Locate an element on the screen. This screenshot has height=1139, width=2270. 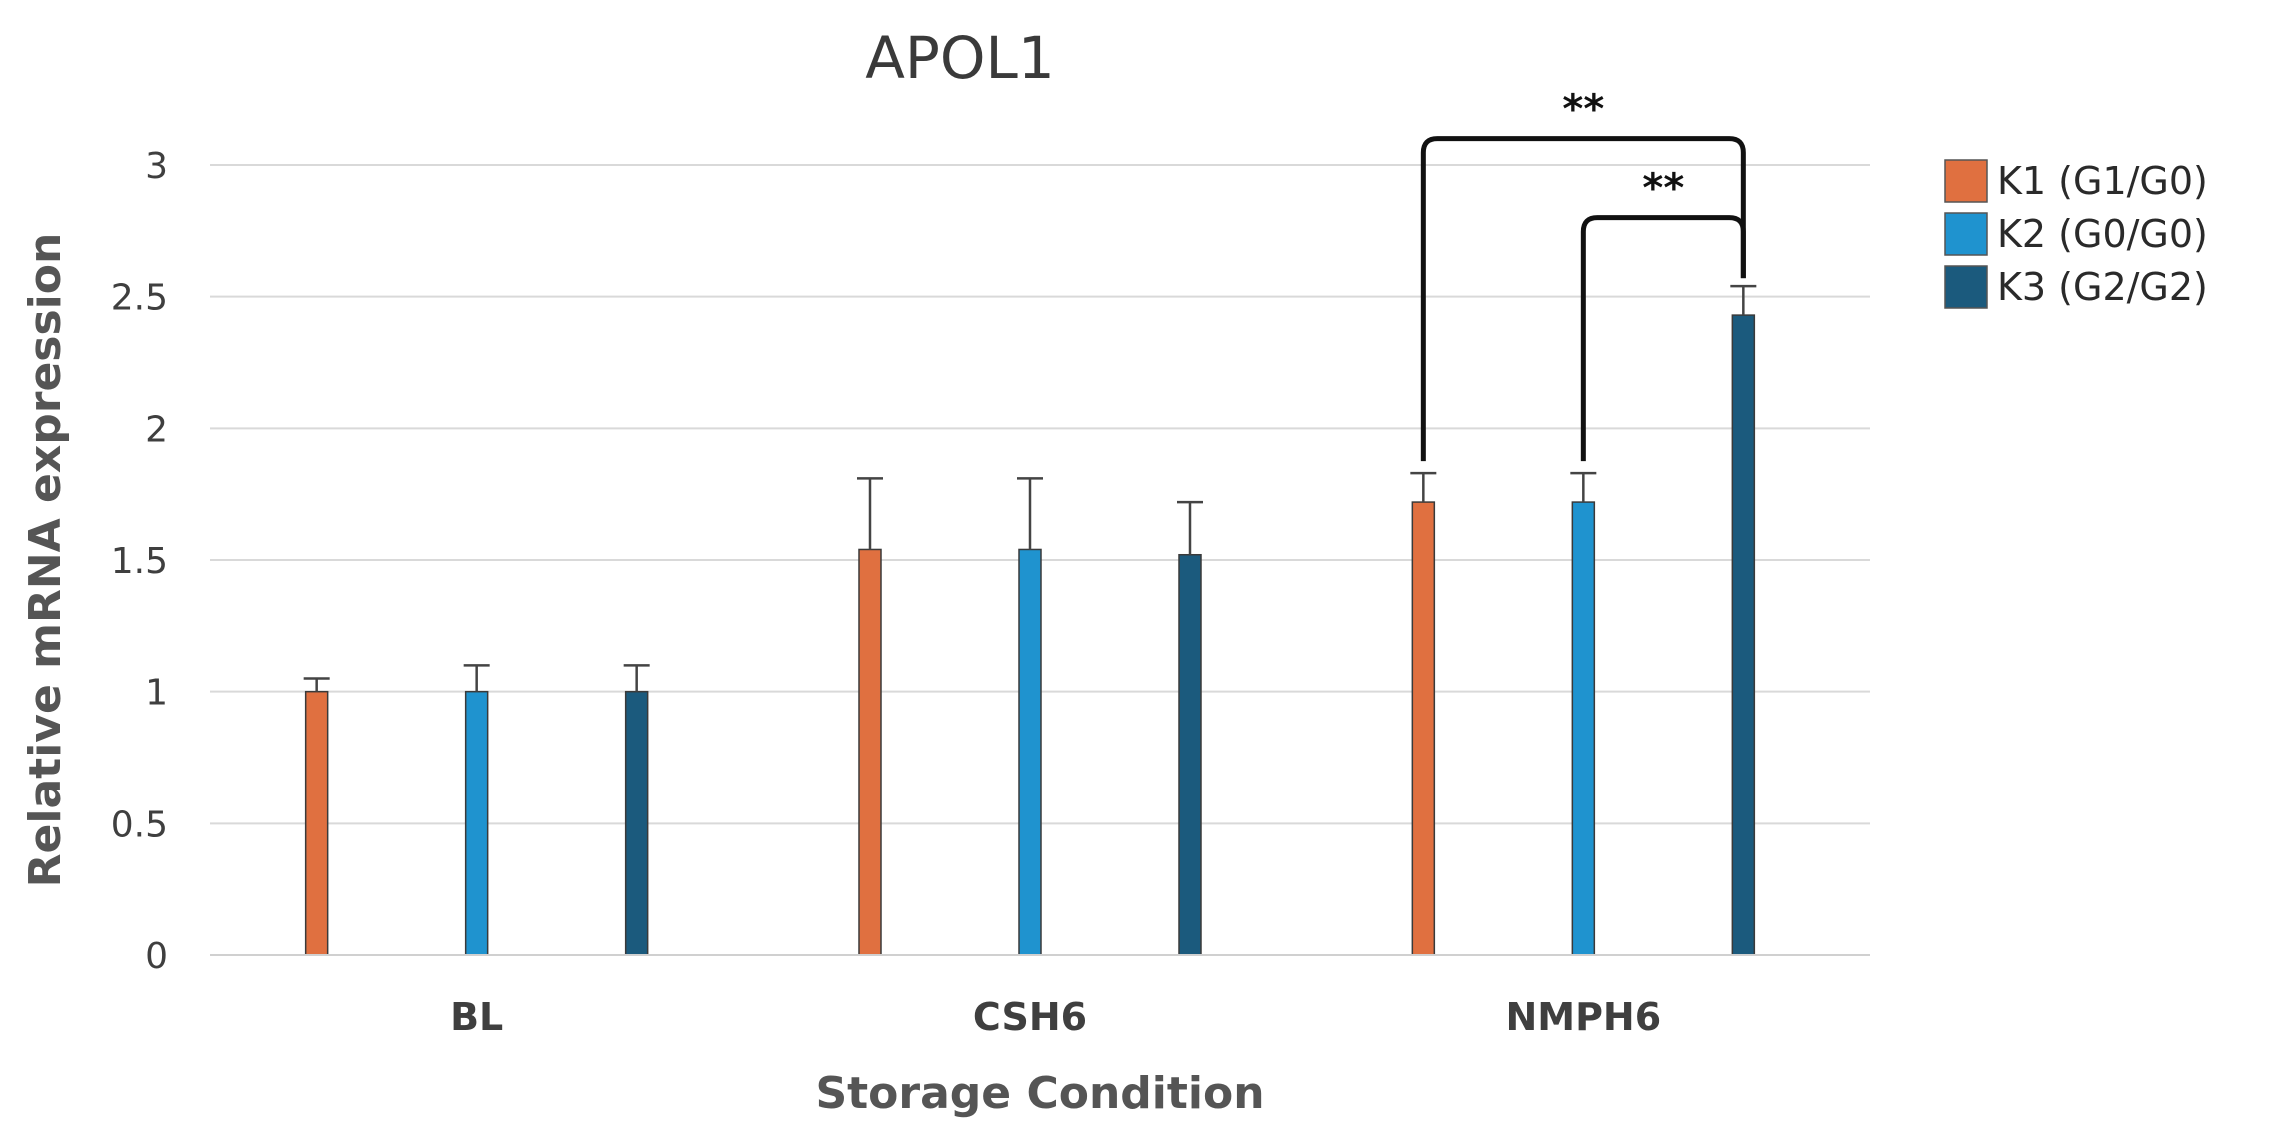
y-tick-label: 0 is located at coordinates (156, 956).